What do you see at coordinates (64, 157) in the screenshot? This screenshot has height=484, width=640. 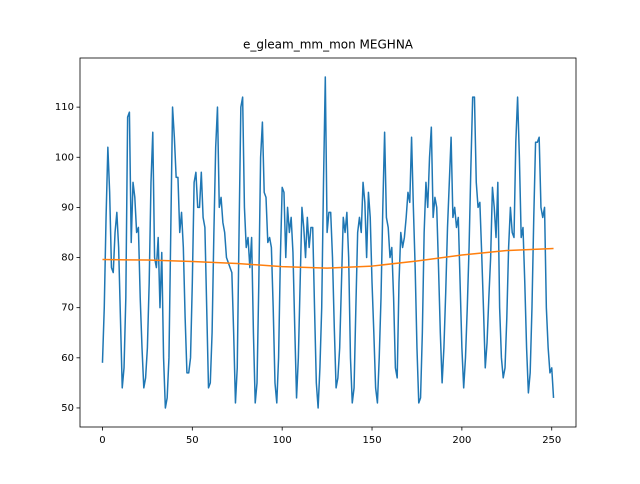 I see `y-tick-label: 100` at bounding box center [64, 157].